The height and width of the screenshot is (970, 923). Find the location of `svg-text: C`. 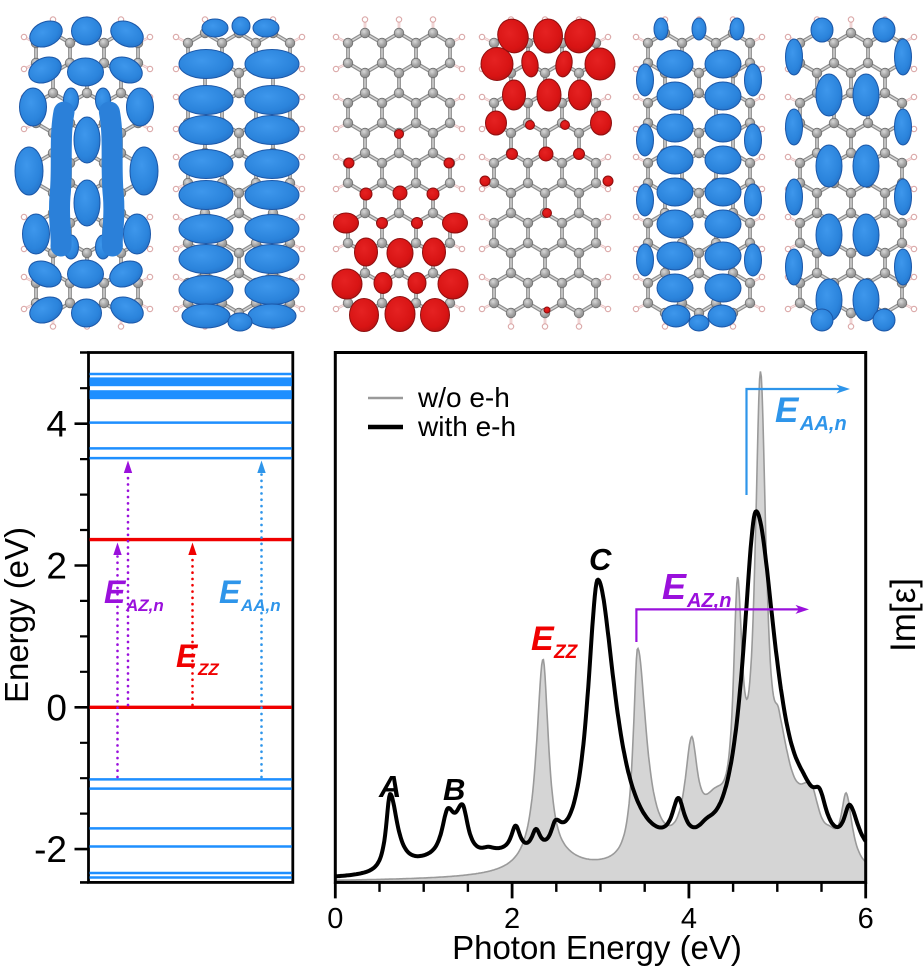

svg-text: C is located at coordinates (600, 559).